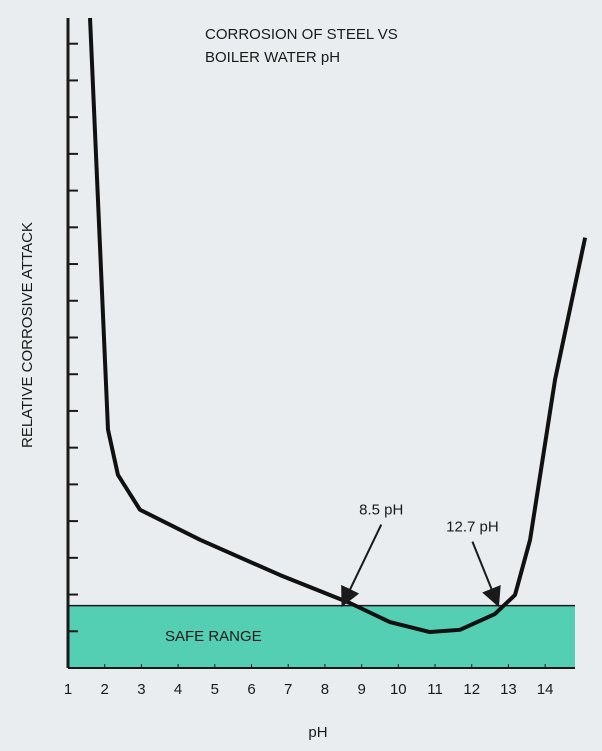 This screenshot has width=602, height=751. Describe the element at coordinates (288, 689) in the screenshot. I see `x-tick-label: 7` at that location.